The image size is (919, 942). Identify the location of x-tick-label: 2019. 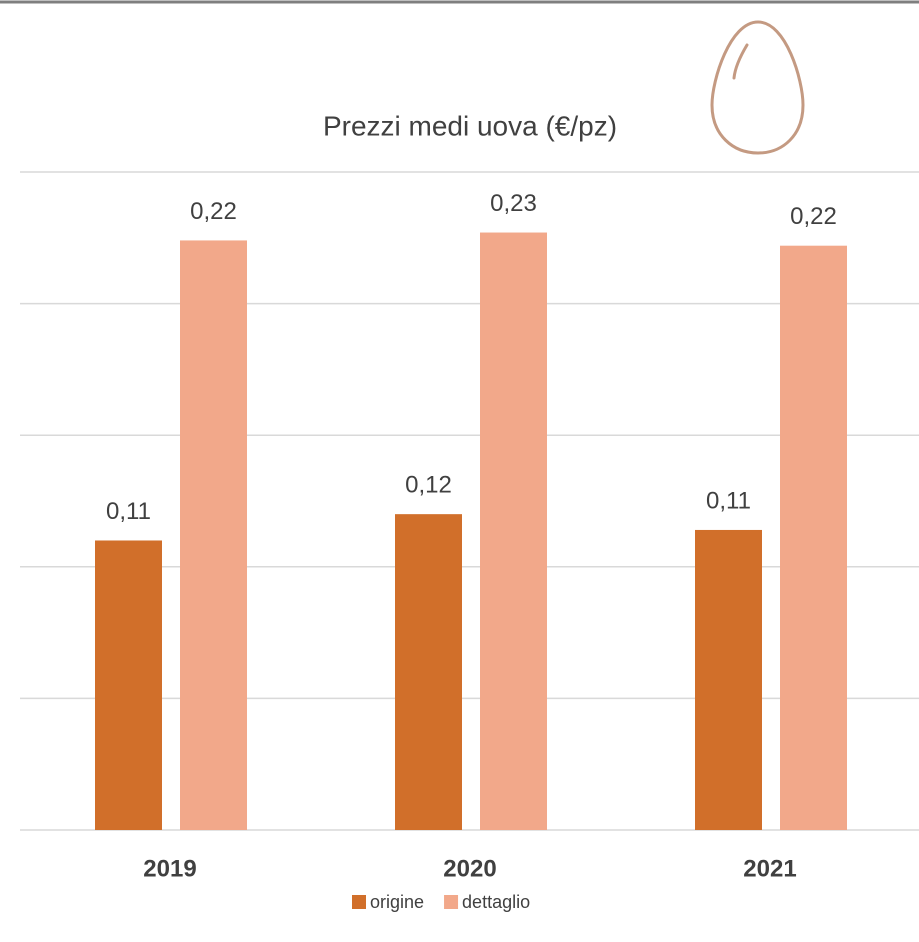
(169, 868).